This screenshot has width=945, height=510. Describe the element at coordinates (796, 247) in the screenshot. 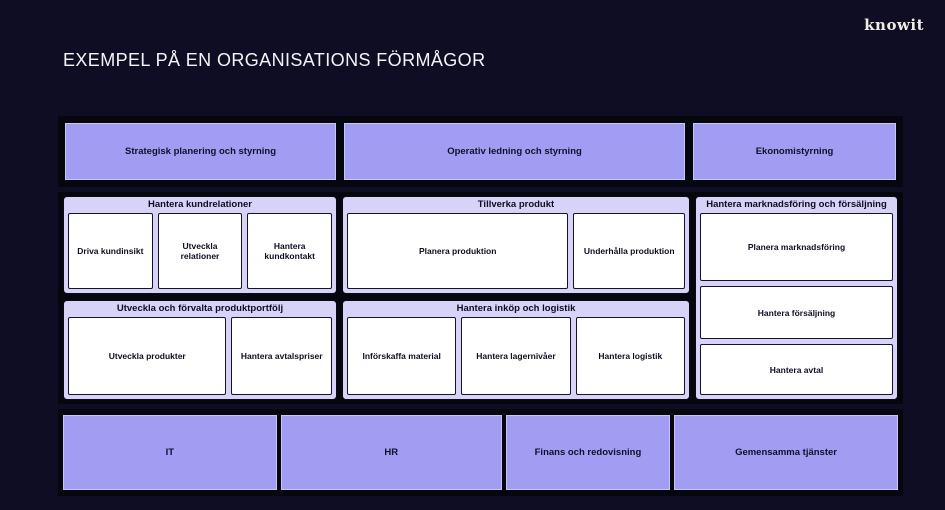

I see `capability-planera-marknadsforing: Planera marknadsföring` at that location.